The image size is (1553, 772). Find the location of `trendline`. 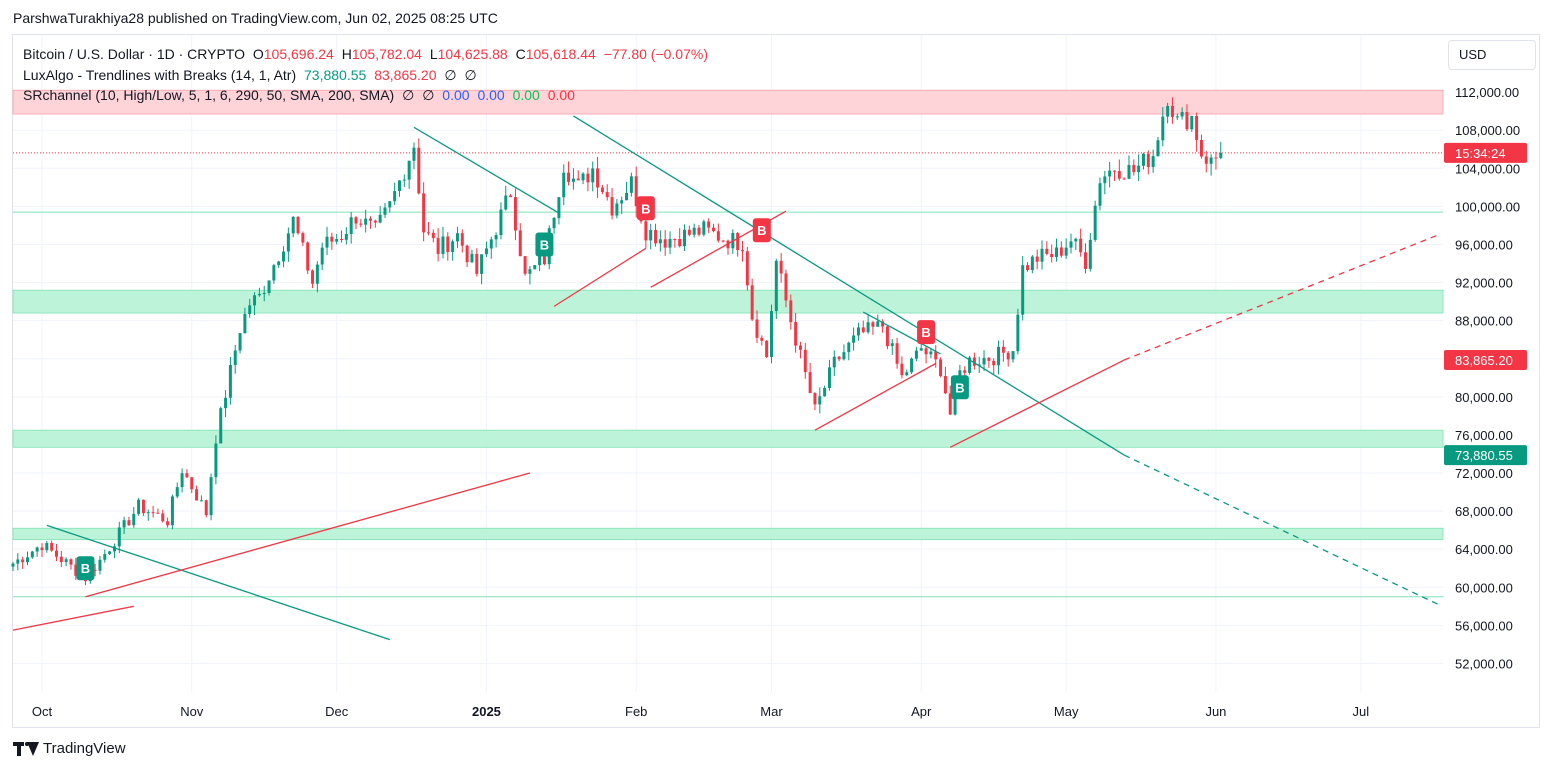

trendline is located at coordinates (901, 333).